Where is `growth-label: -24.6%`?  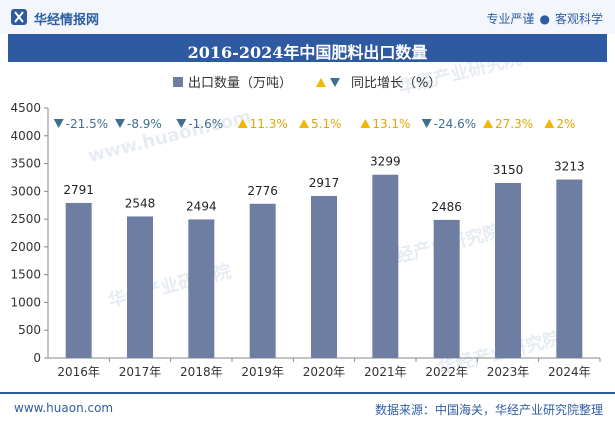 growth-label: -24.6% is located at coordinates (455, 124).